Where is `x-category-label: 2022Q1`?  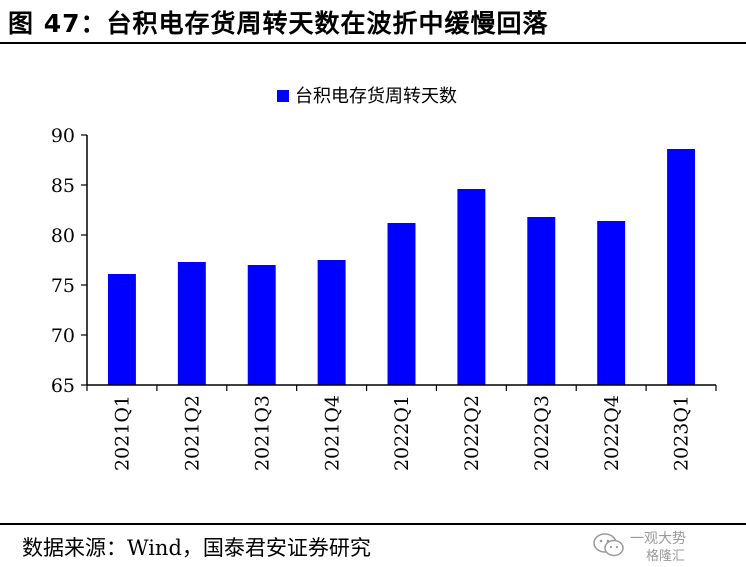 x-category-label: 2022Q1 is located at coordinates (402, 433).